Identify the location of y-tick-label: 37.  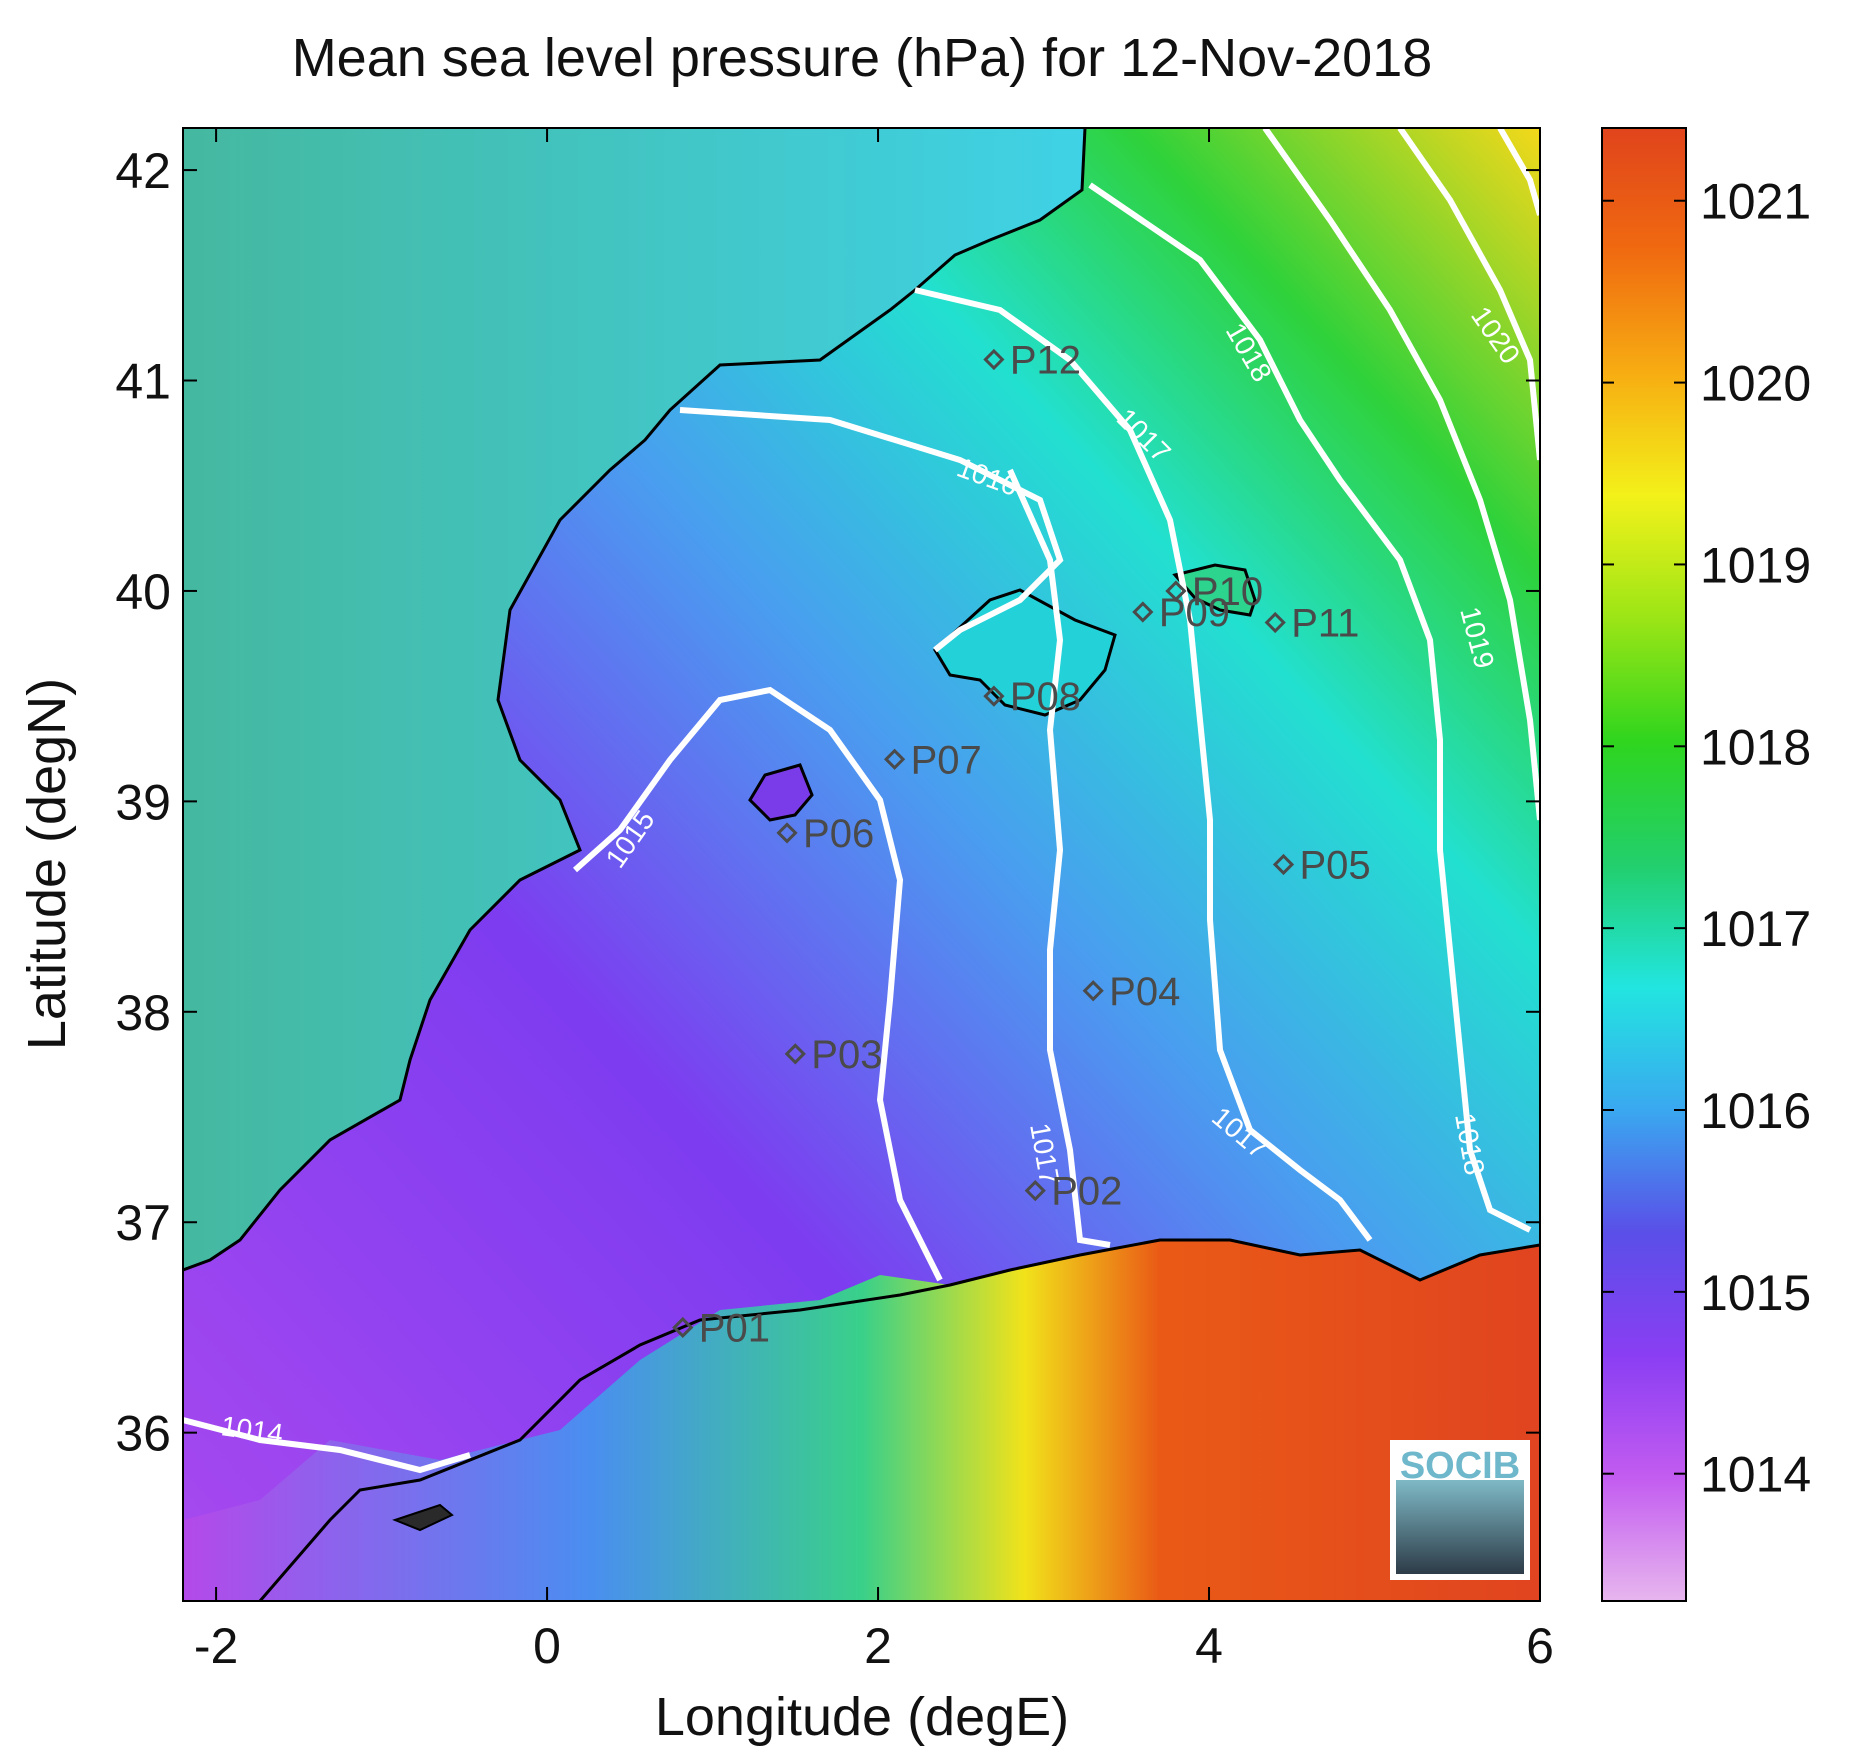
(143, 1223).